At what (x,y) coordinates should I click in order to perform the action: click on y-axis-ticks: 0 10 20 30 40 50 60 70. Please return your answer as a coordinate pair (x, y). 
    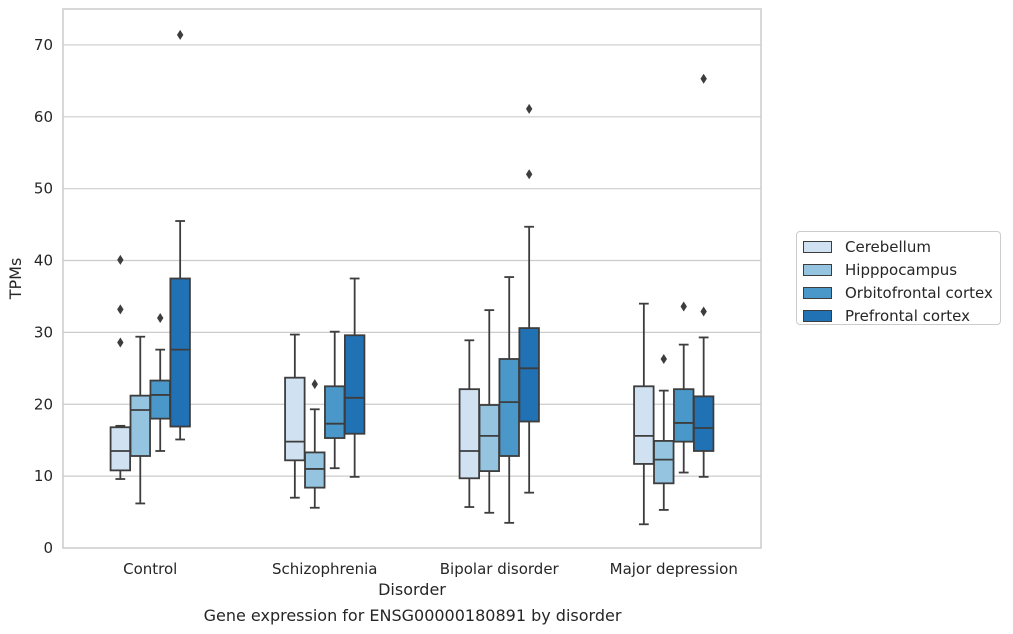
    Looking at the image, I should click on (43, 296).